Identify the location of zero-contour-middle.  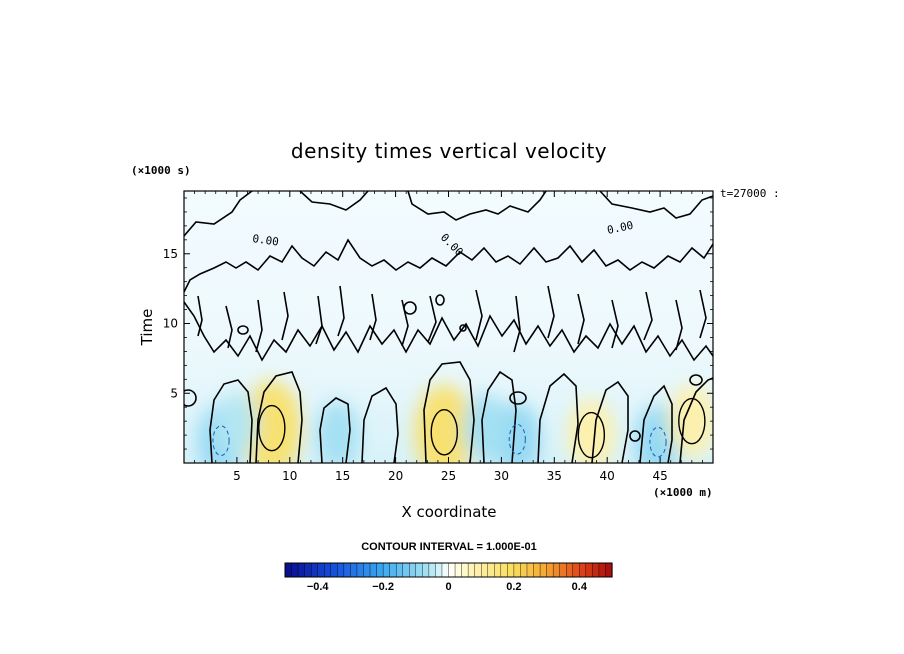
(448, 265).